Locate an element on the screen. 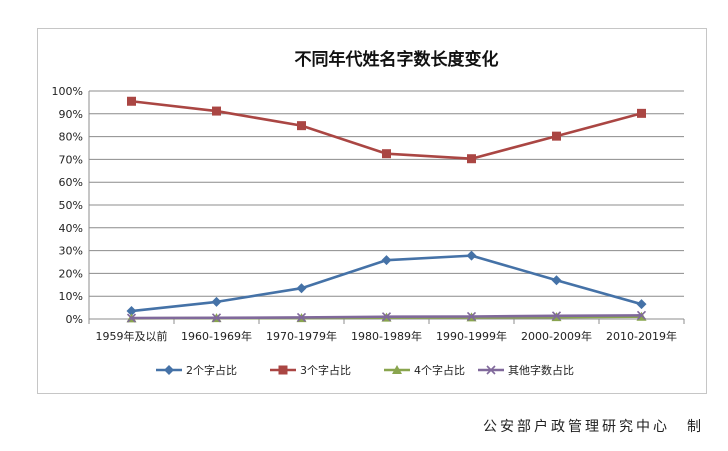  x-tick-label: 2010-2019年 is located at coordinates (641, 336).